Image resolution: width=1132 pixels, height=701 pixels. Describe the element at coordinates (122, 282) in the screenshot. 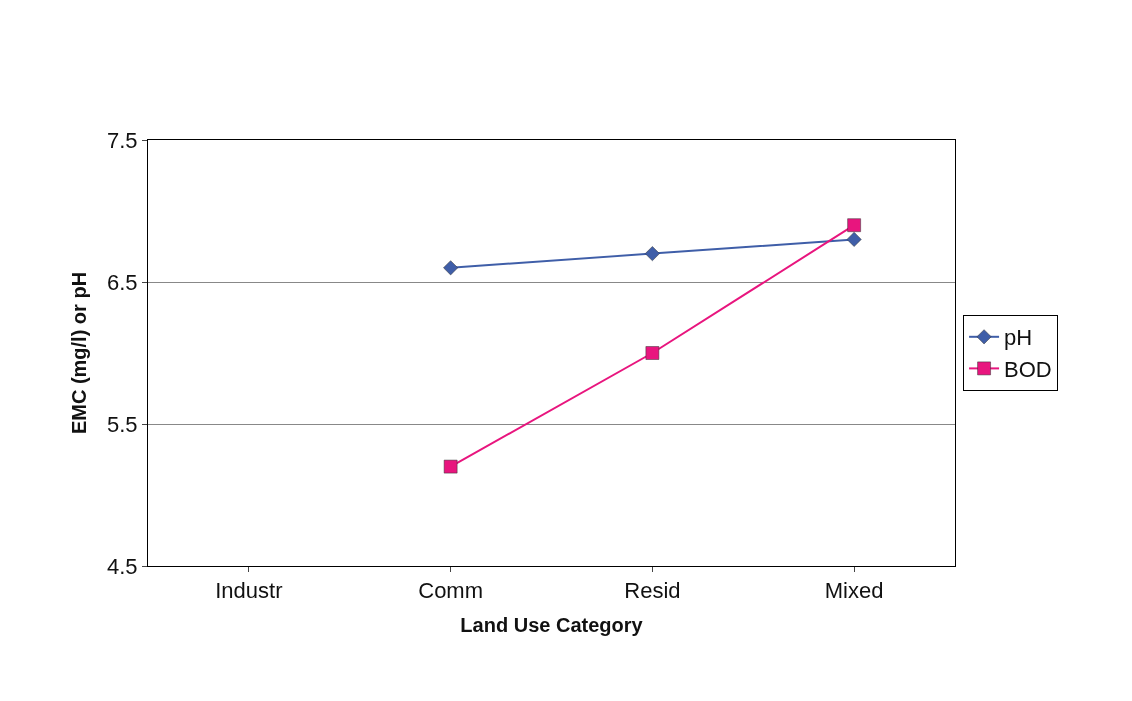

I see `y-tick-label: 6.5` at that location.